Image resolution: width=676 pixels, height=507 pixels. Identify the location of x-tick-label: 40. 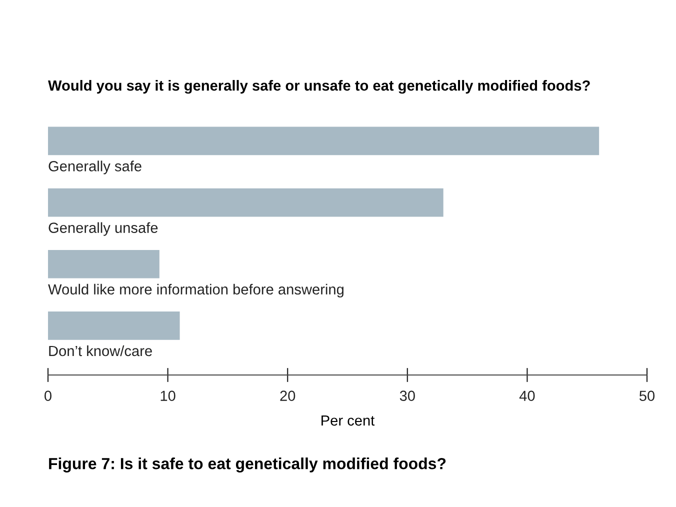
(527, 395).